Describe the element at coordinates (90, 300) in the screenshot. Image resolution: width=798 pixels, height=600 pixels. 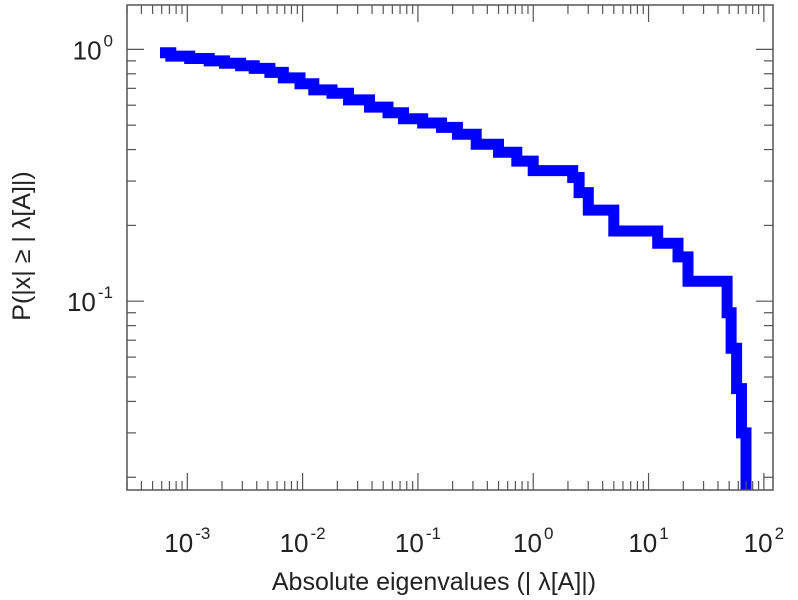
I see `y-tick-label: 10 -1` at that location.